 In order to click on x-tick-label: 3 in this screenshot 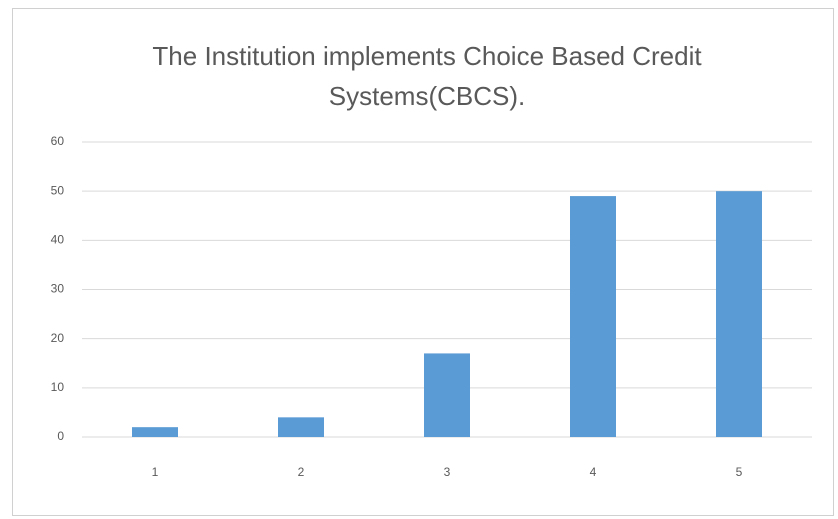, I will do `click(447, 472)`.